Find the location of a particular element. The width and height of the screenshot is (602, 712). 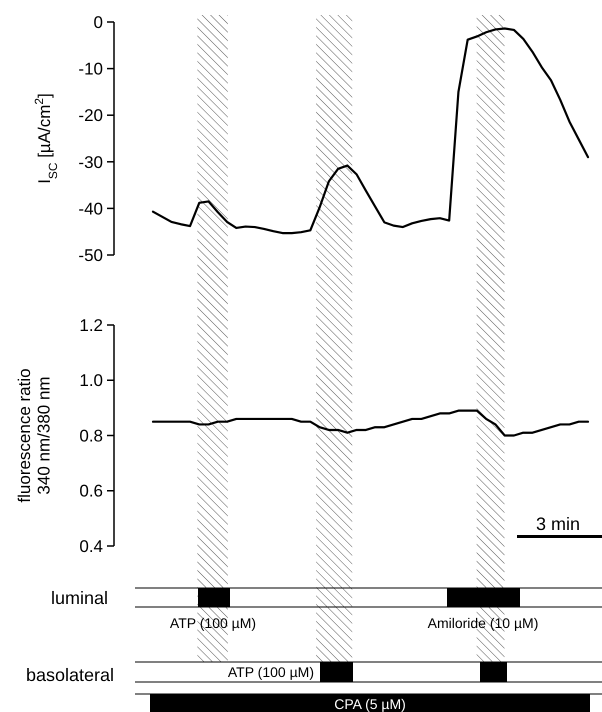

y-tick-label: 1.2 is located at coordinates (91, 325).